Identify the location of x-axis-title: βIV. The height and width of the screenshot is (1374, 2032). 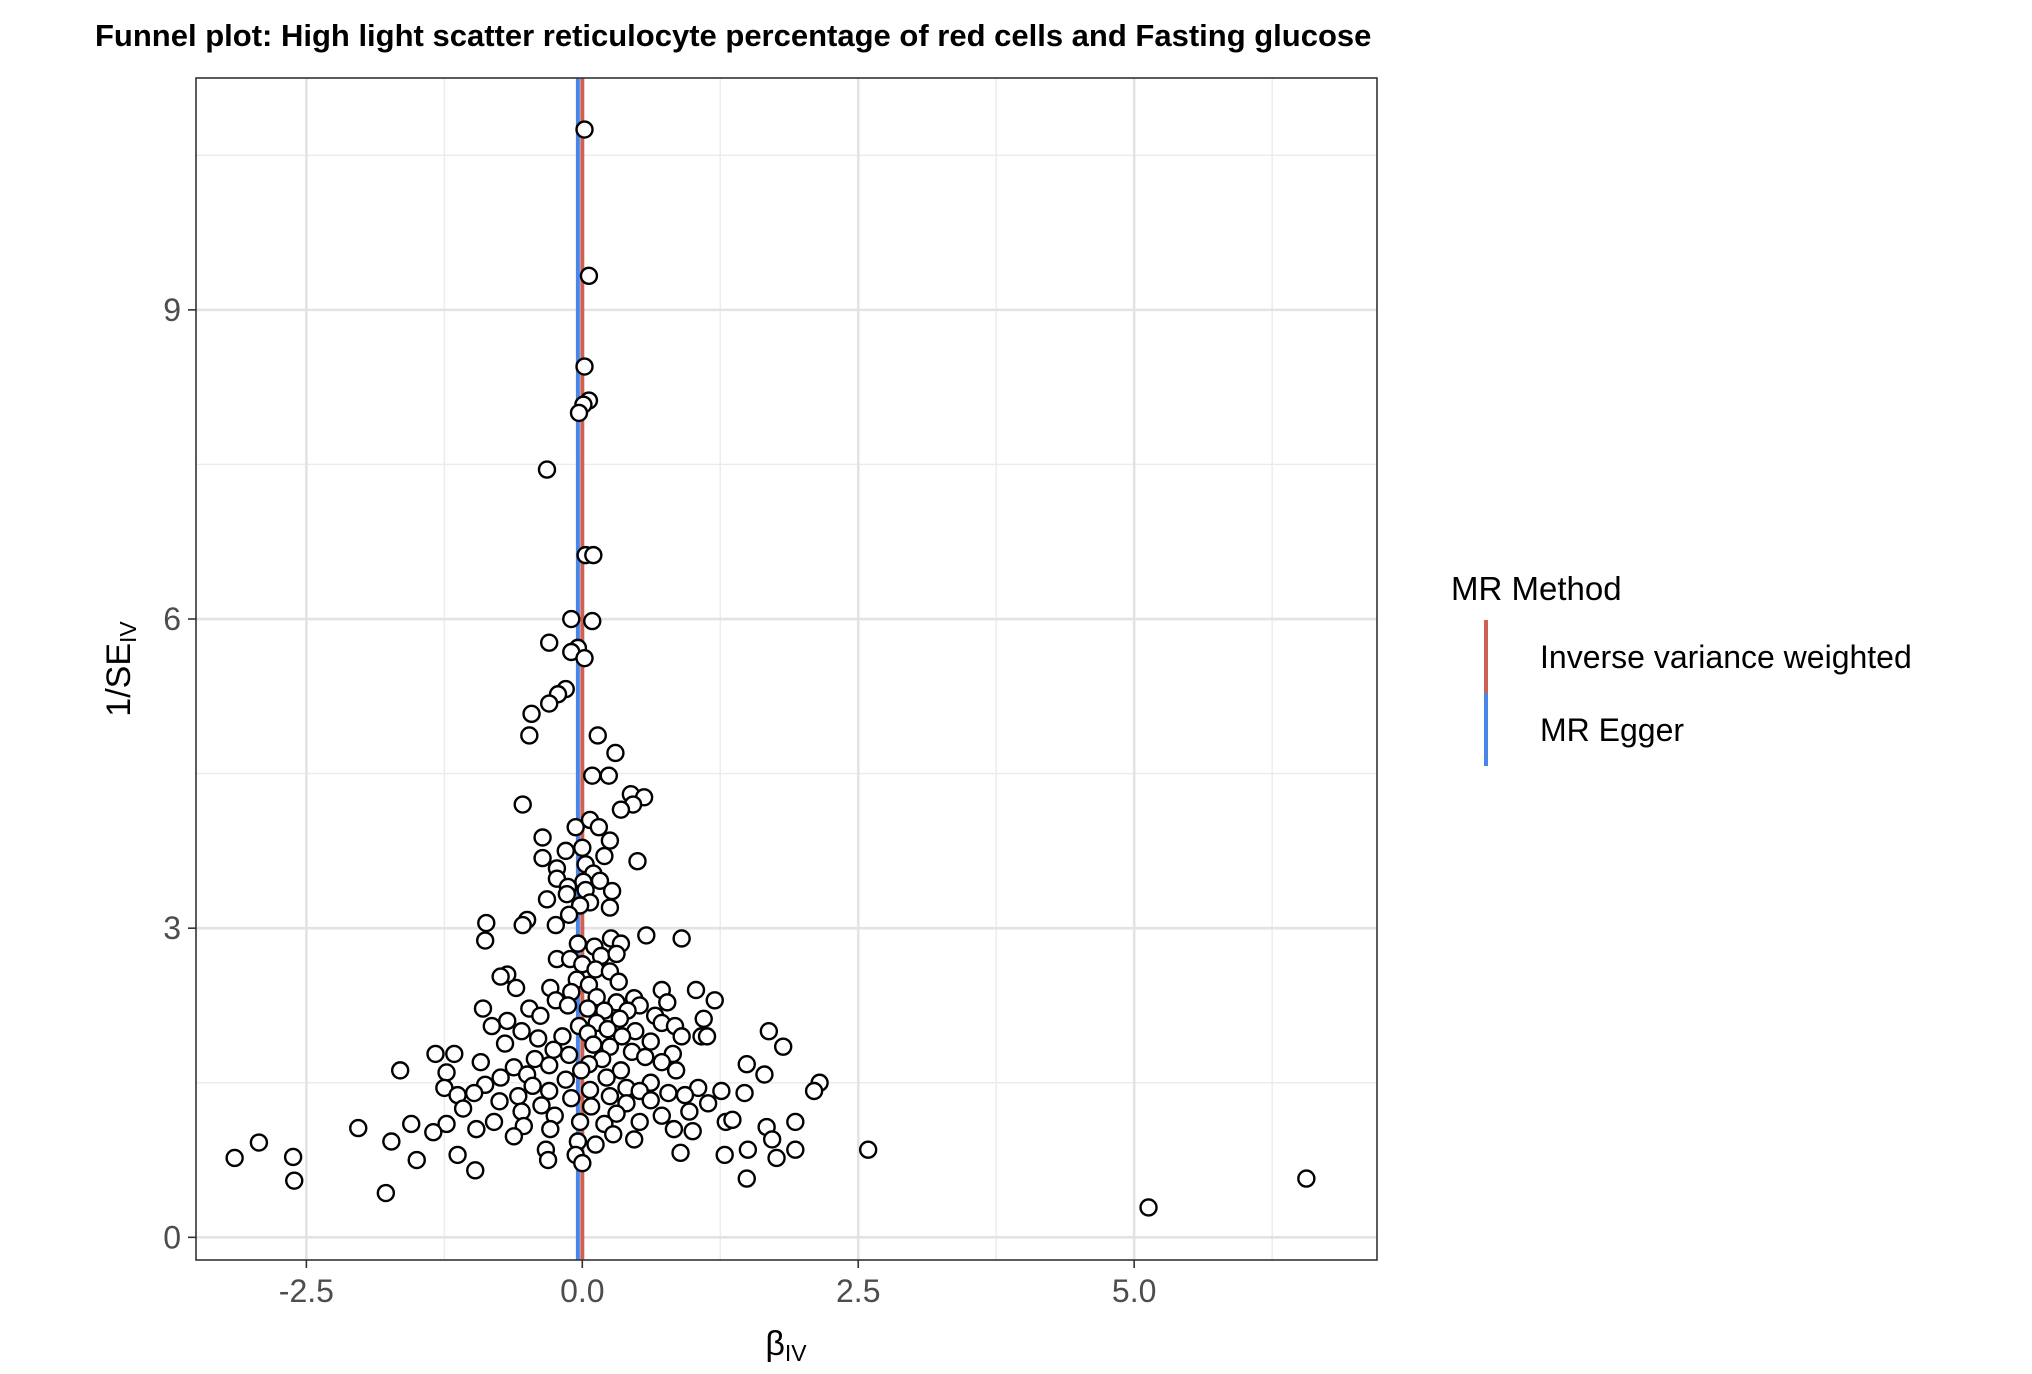
(786, 1345).